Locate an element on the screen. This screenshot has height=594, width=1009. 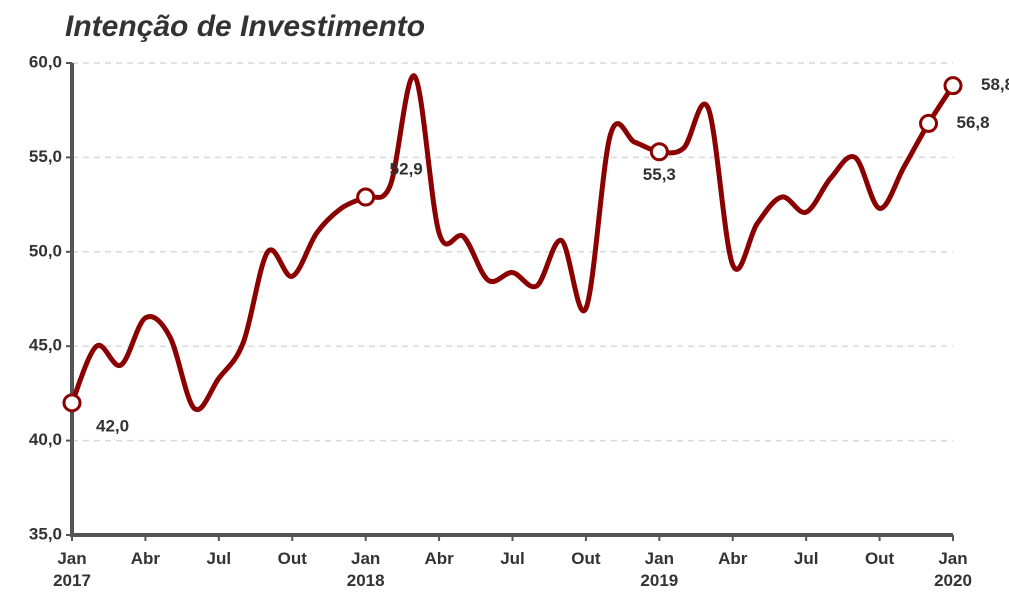
y-tick-label: 40,0 is located at coordinates (45, 439).